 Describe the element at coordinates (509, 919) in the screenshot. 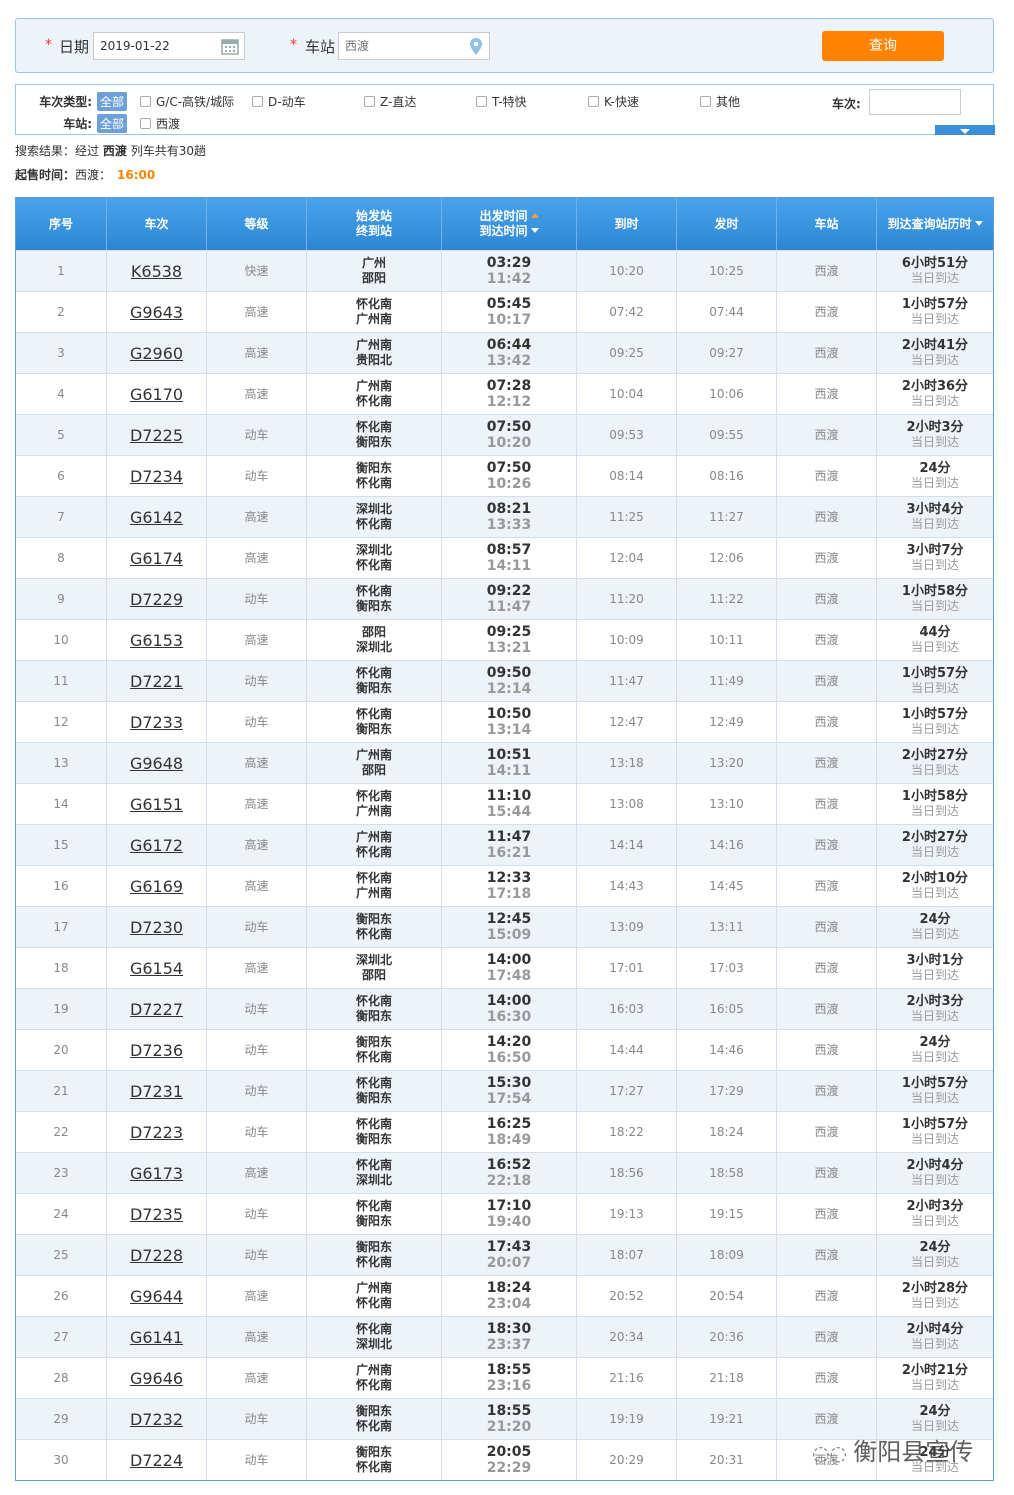

I see `departure-time: 12:45` at that location.